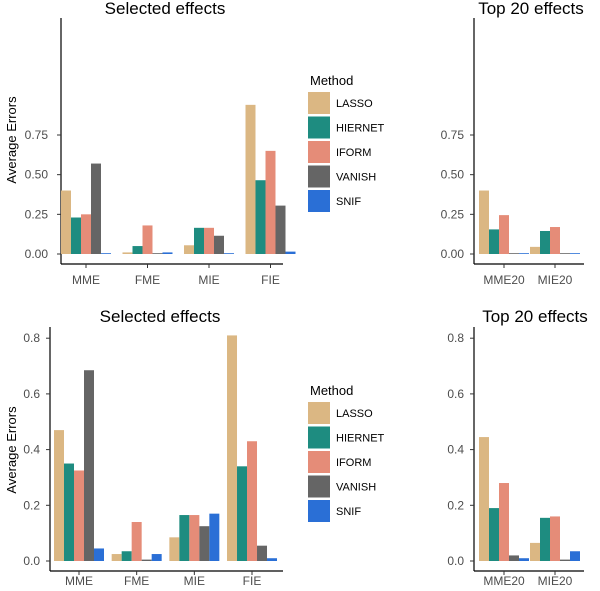 Image resolution: width=600 pixels, height=591 pixels. What do you see at coordinates (565, 253) in the screenshot?
I see `bar-vanish-mie20` at bounding box center [565, 253].